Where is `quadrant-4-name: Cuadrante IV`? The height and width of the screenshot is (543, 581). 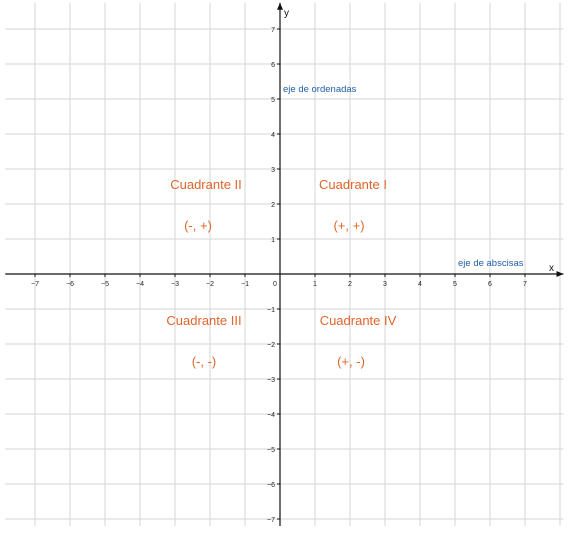
quadrant-4-name: Cuadrante IV is located at coordinates (358, 320).